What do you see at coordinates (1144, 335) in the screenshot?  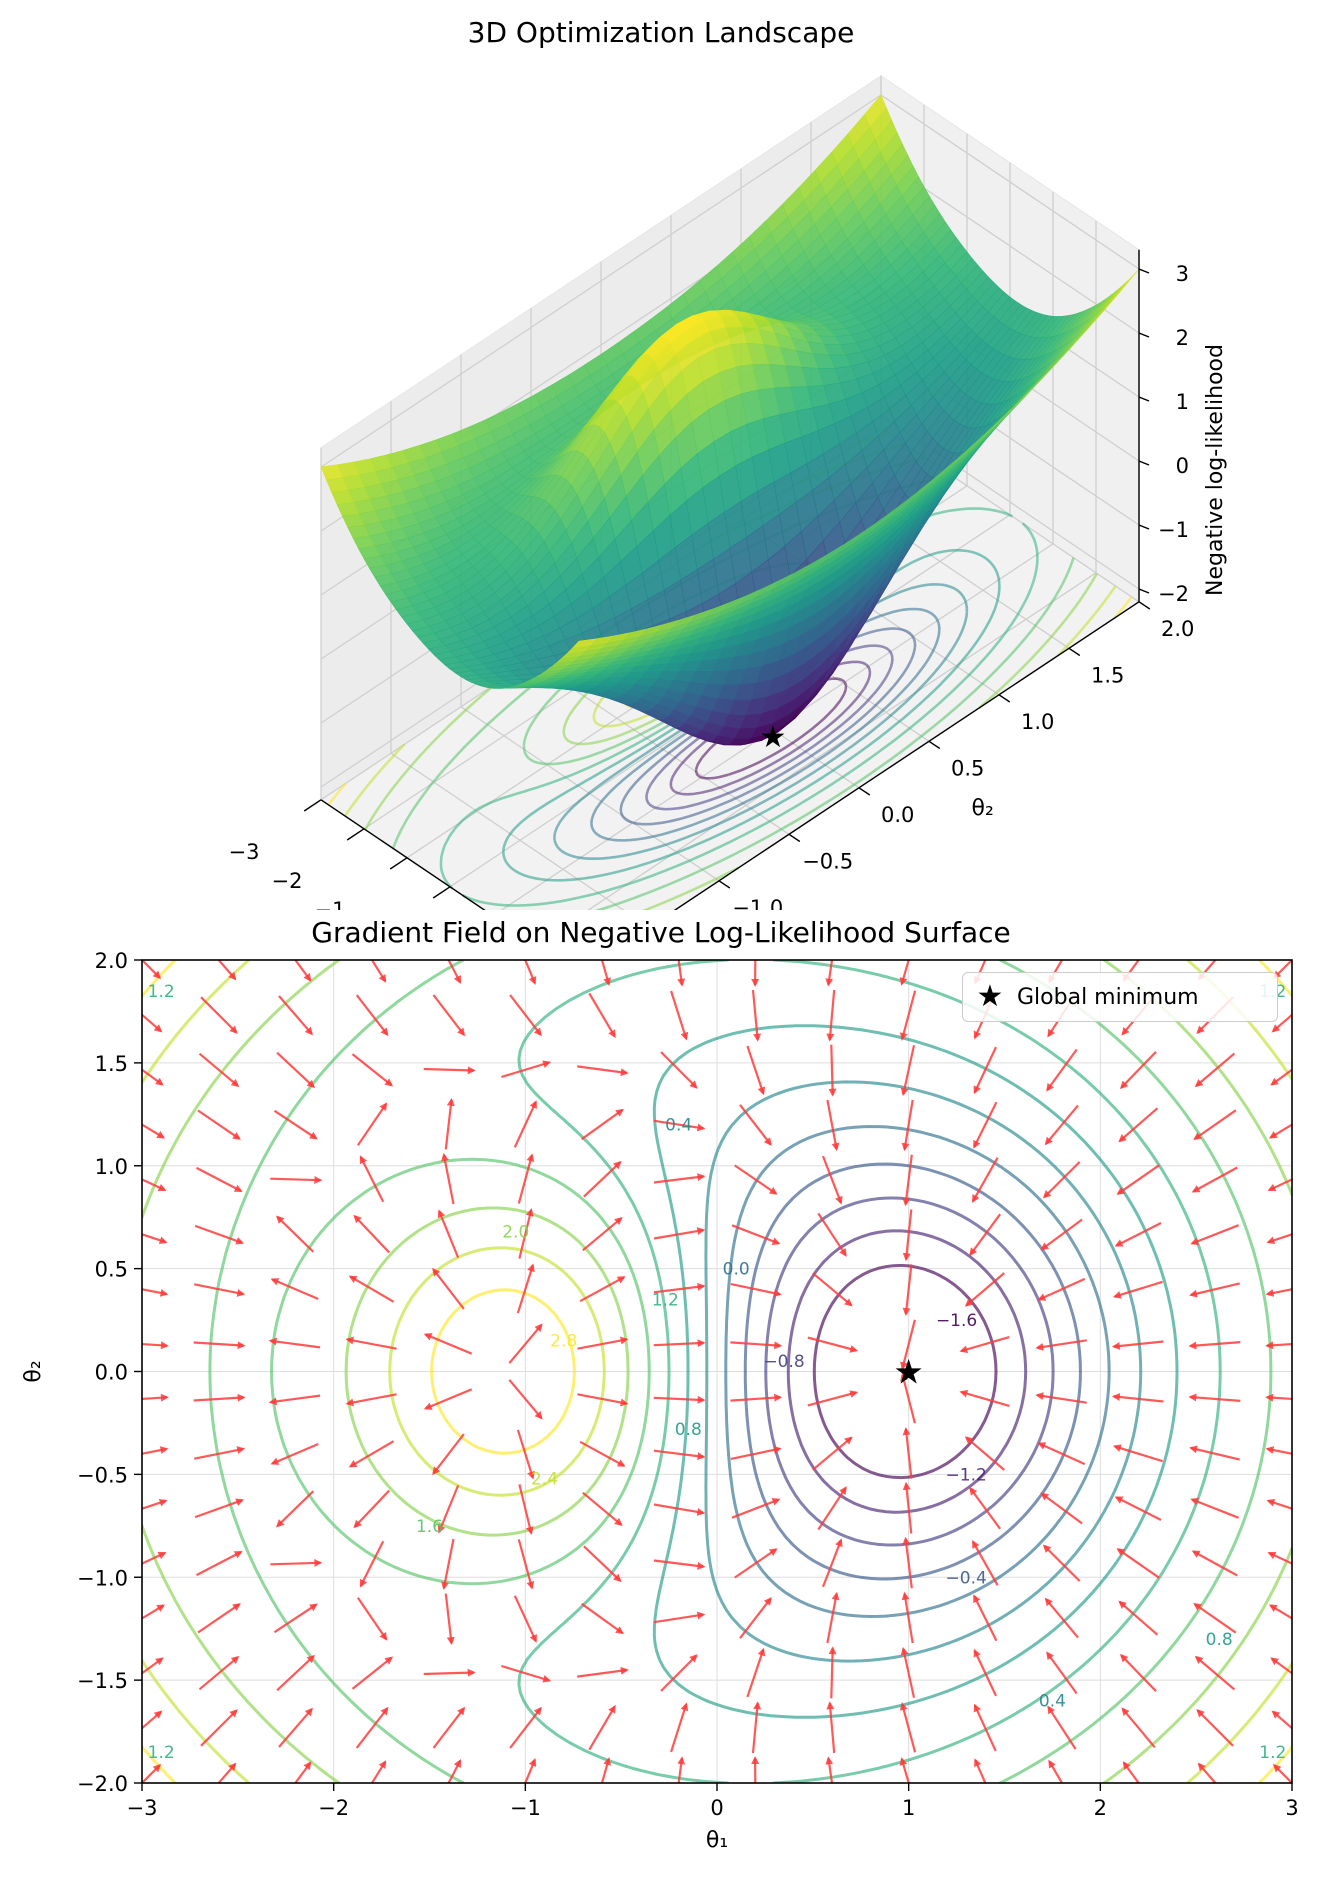 I see `z-tick` at bounding box center [1144, 335].